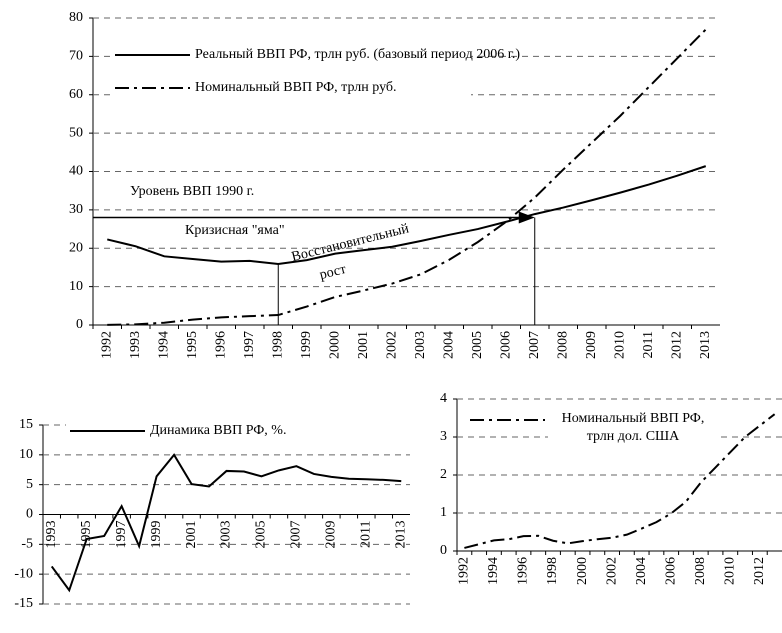 The image size is (782, 633). What do you see at coordinates (27, 544) in the screenshot?
I see `y-tick-label: -5` at bounding box center [27, 544].